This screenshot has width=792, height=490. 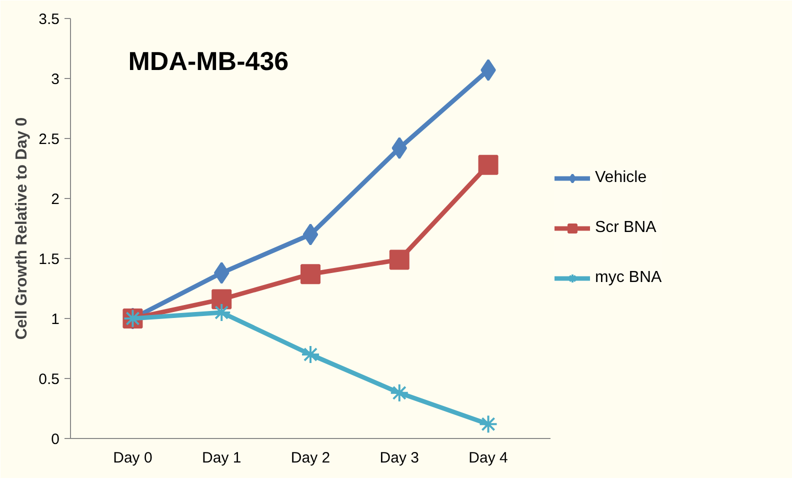 I want to click on x-tick-label: Day 0, so click(x=132, y=458).